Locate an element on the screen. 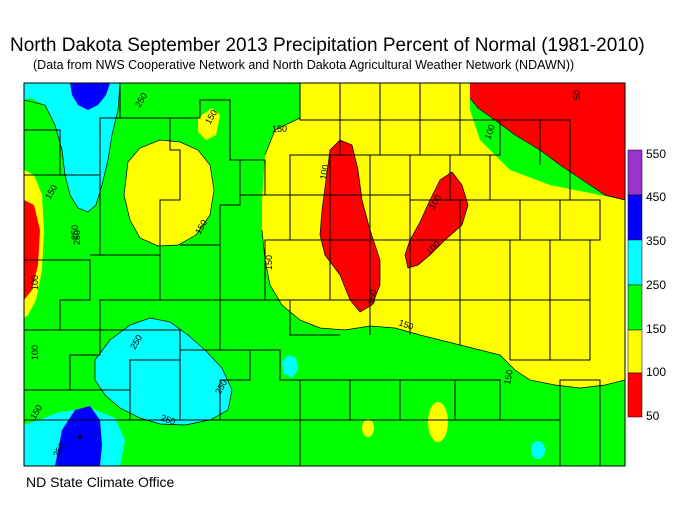 Image resolution: width=700 pixels, height=532 pixels. red-region-west-edge is located at coordinates (32, 250).